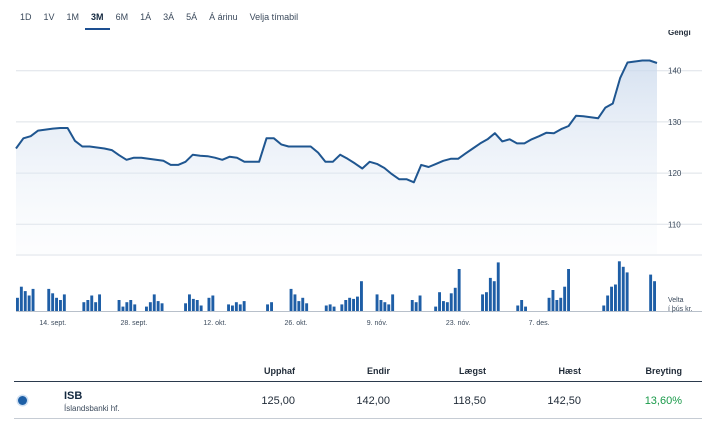 Image resolution: width=713 pixels, height=426 pixels. I want to click on range-tab-8: Á árinu, so click(223, 17).